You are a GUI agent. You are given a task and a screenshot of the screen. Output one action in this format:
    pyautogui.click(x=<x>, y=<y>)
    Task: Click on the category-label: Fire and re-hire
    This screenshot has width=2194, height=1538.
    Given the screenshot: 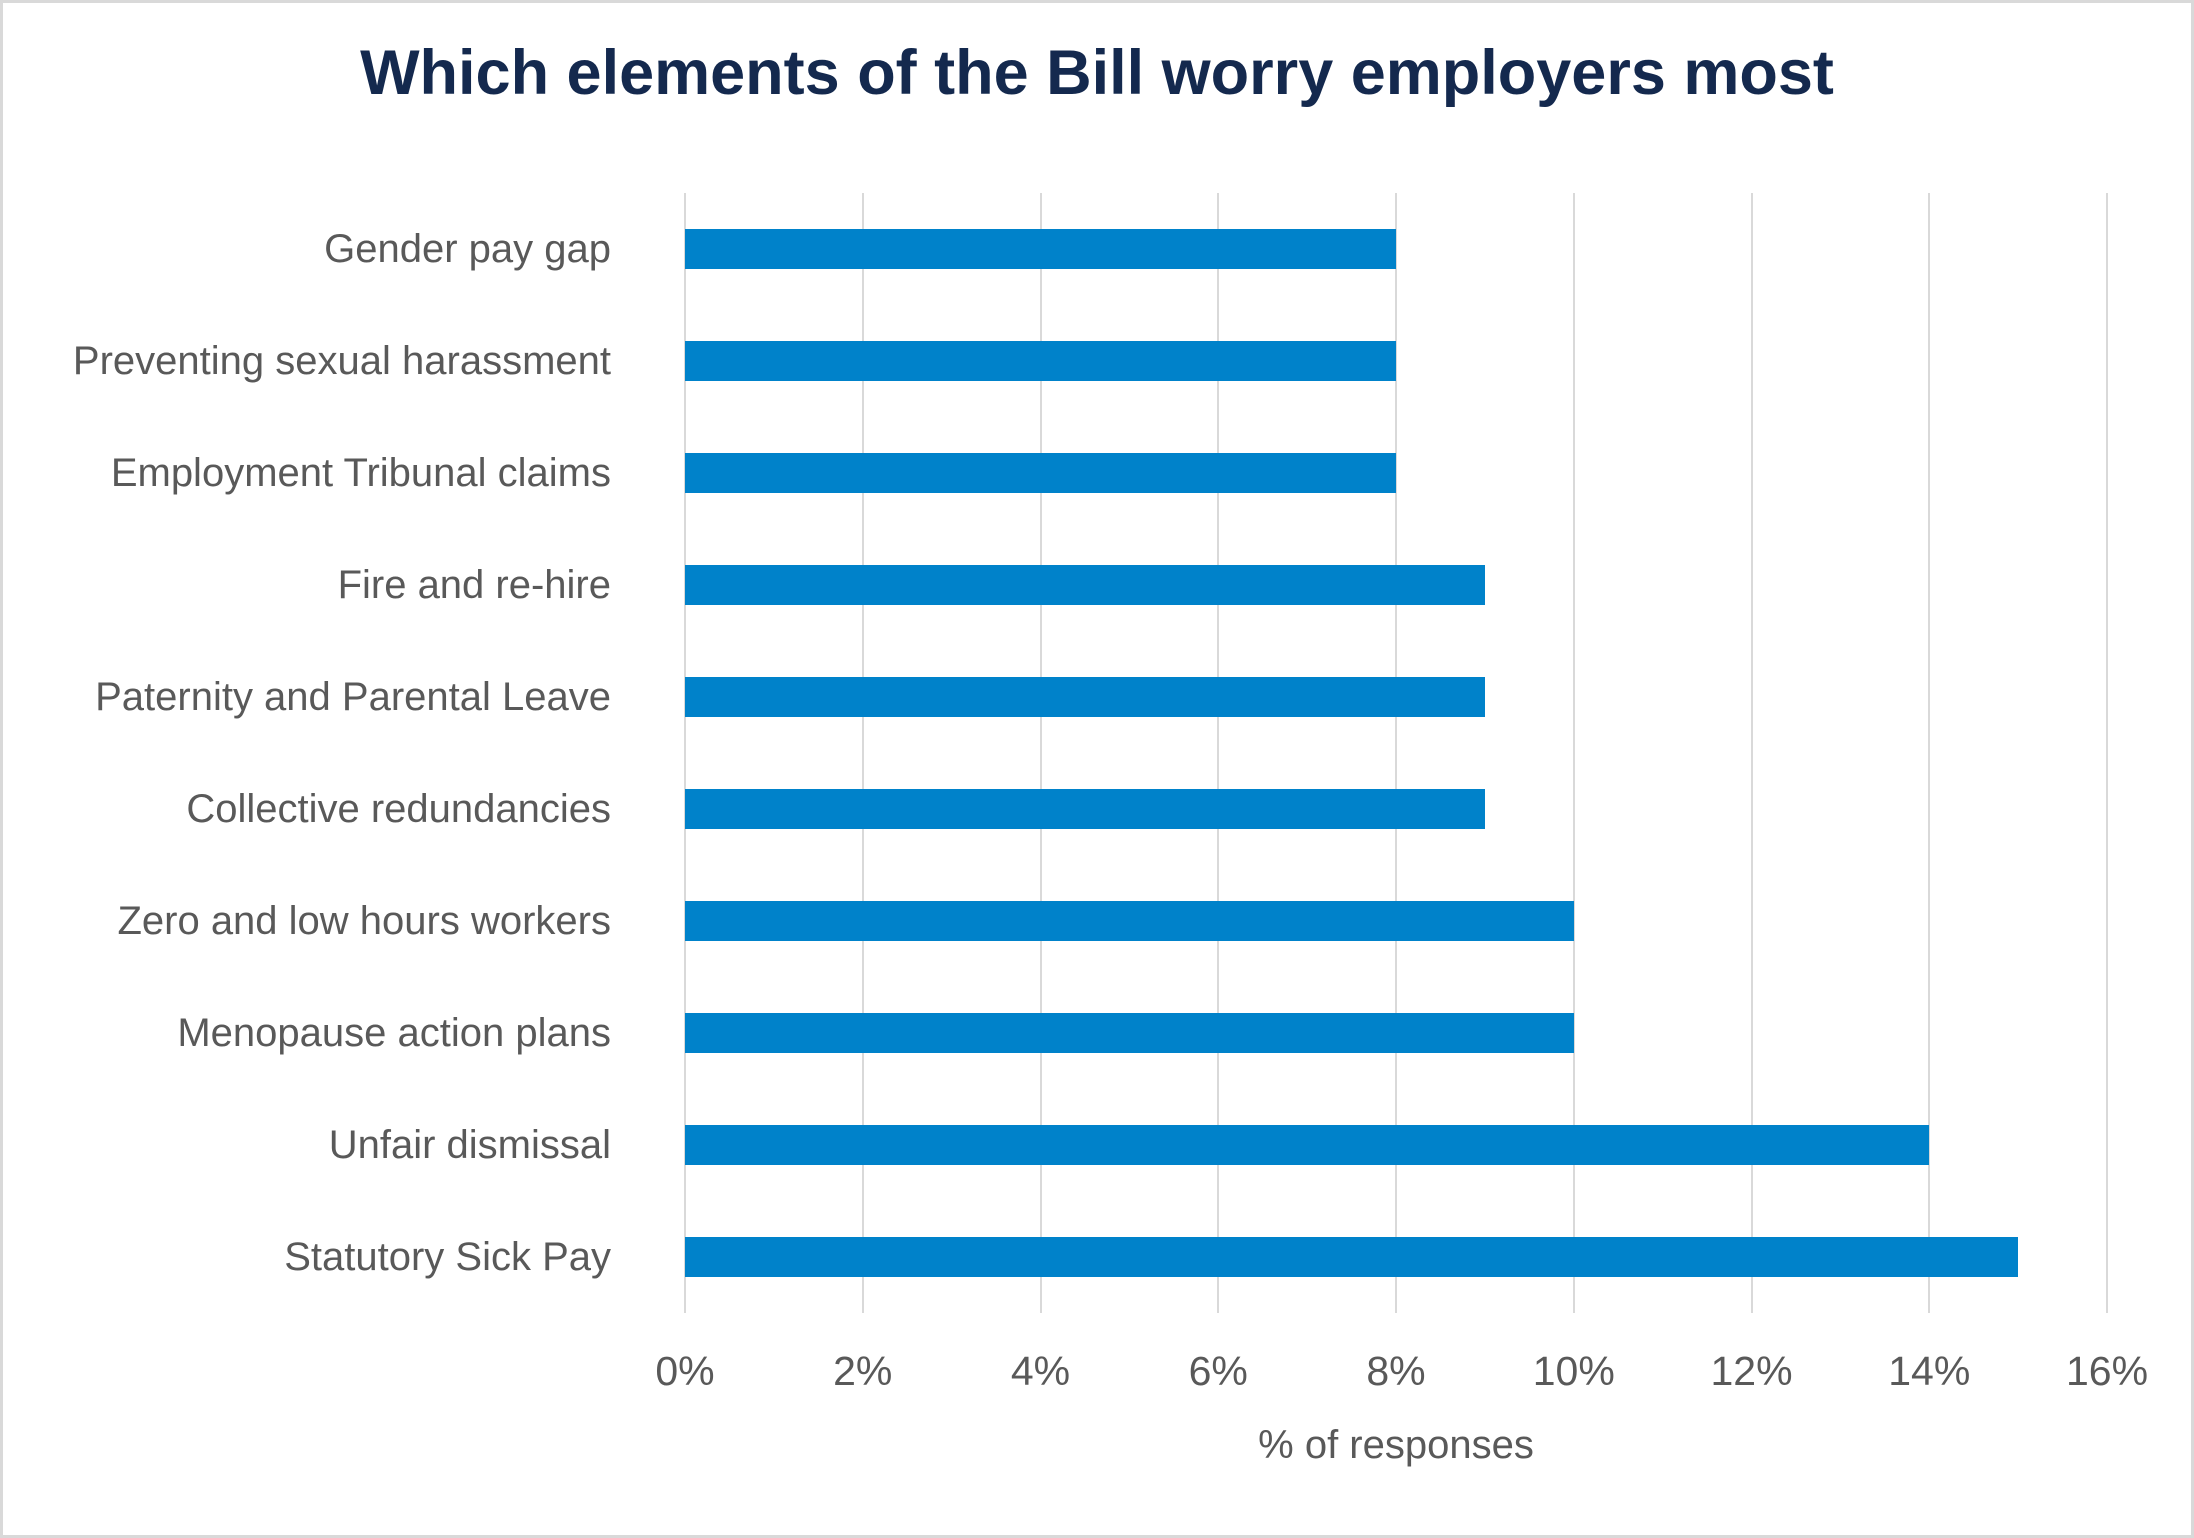 What is the action you would take?
    pyautogui.click(x=474, y=584)
    